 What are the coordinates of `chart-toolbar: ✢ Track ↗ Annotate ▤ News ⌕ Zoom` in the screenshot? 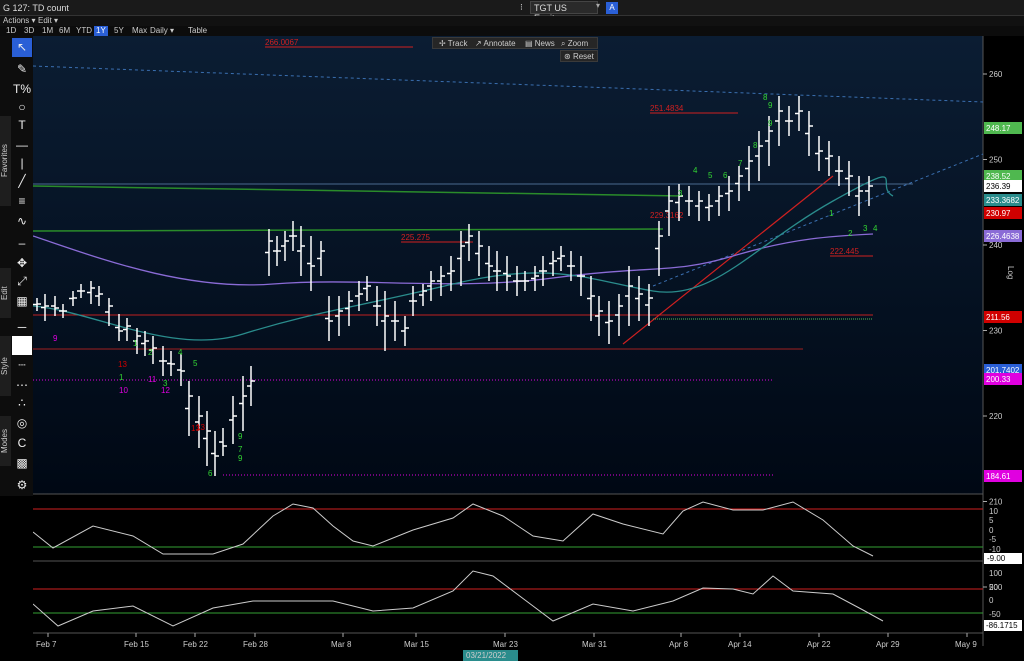 It's located at (515, 43).